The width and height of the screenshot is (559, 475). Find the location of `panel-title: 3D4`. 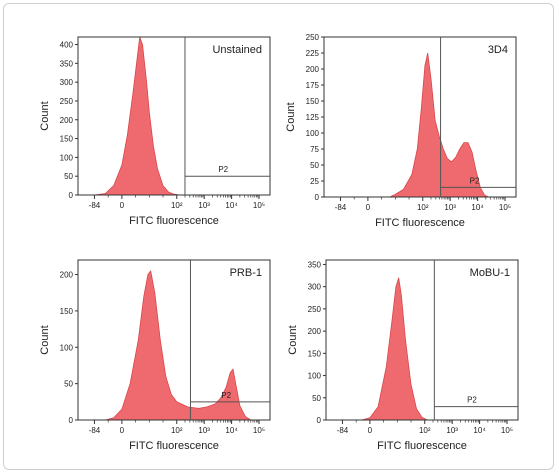

panel-title: 3D4 is located at coordinates (498, 50).